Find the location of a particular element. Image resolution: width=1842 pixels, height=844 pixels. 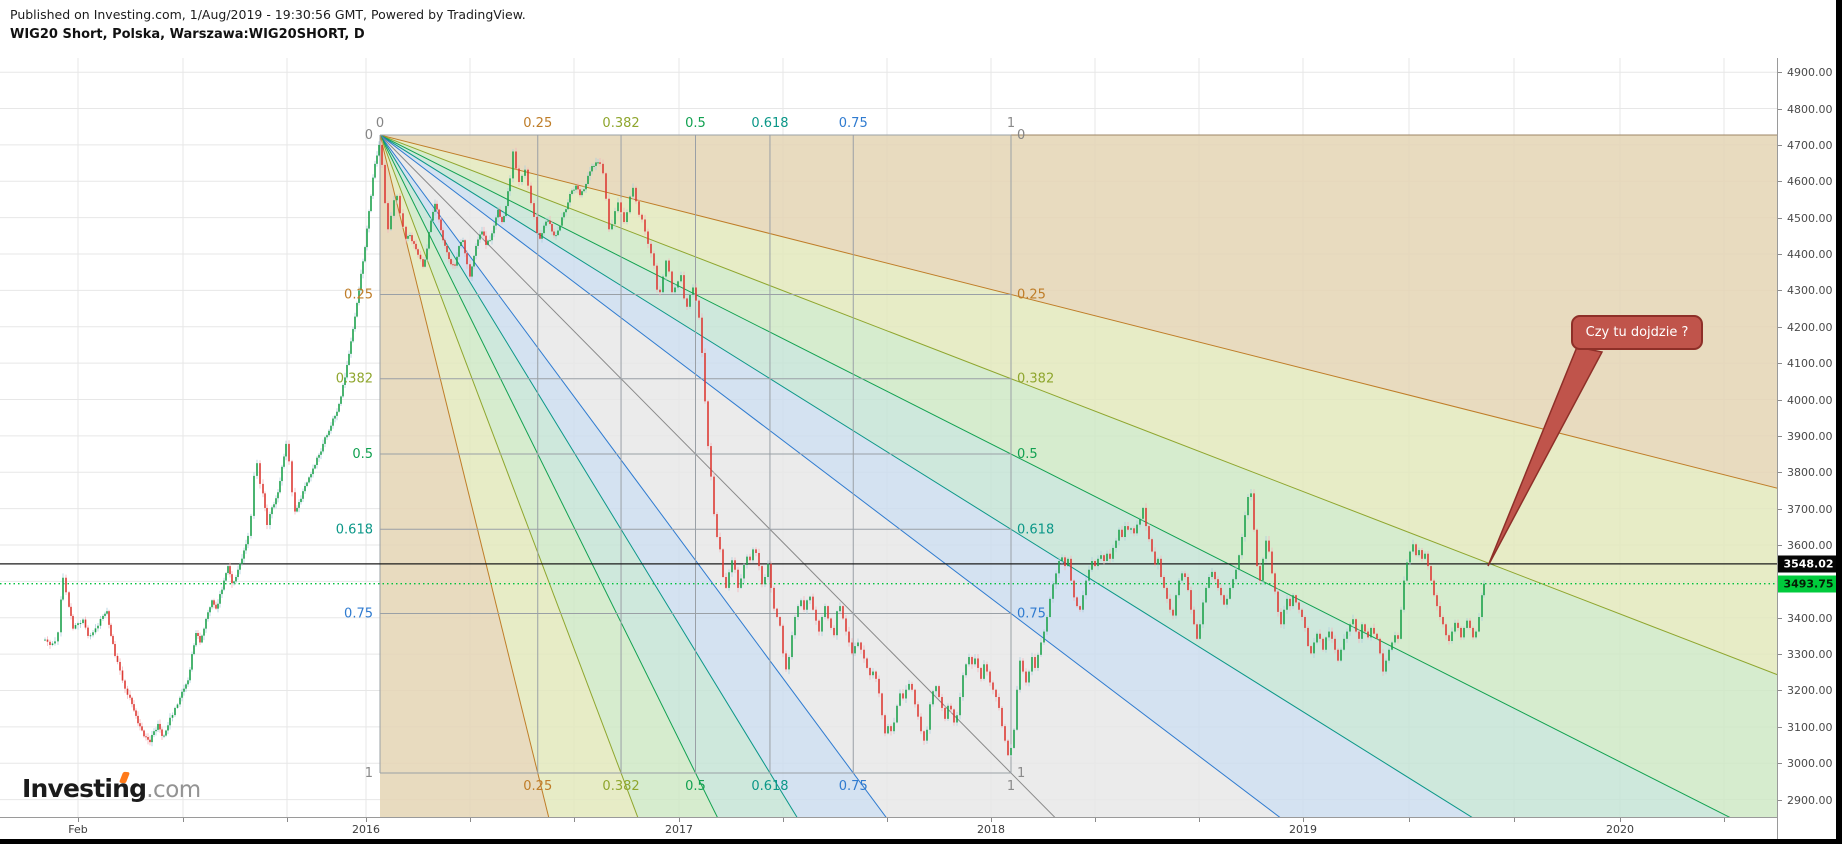

time-axis-label: 2019 is located at coordinates (1303, 829).